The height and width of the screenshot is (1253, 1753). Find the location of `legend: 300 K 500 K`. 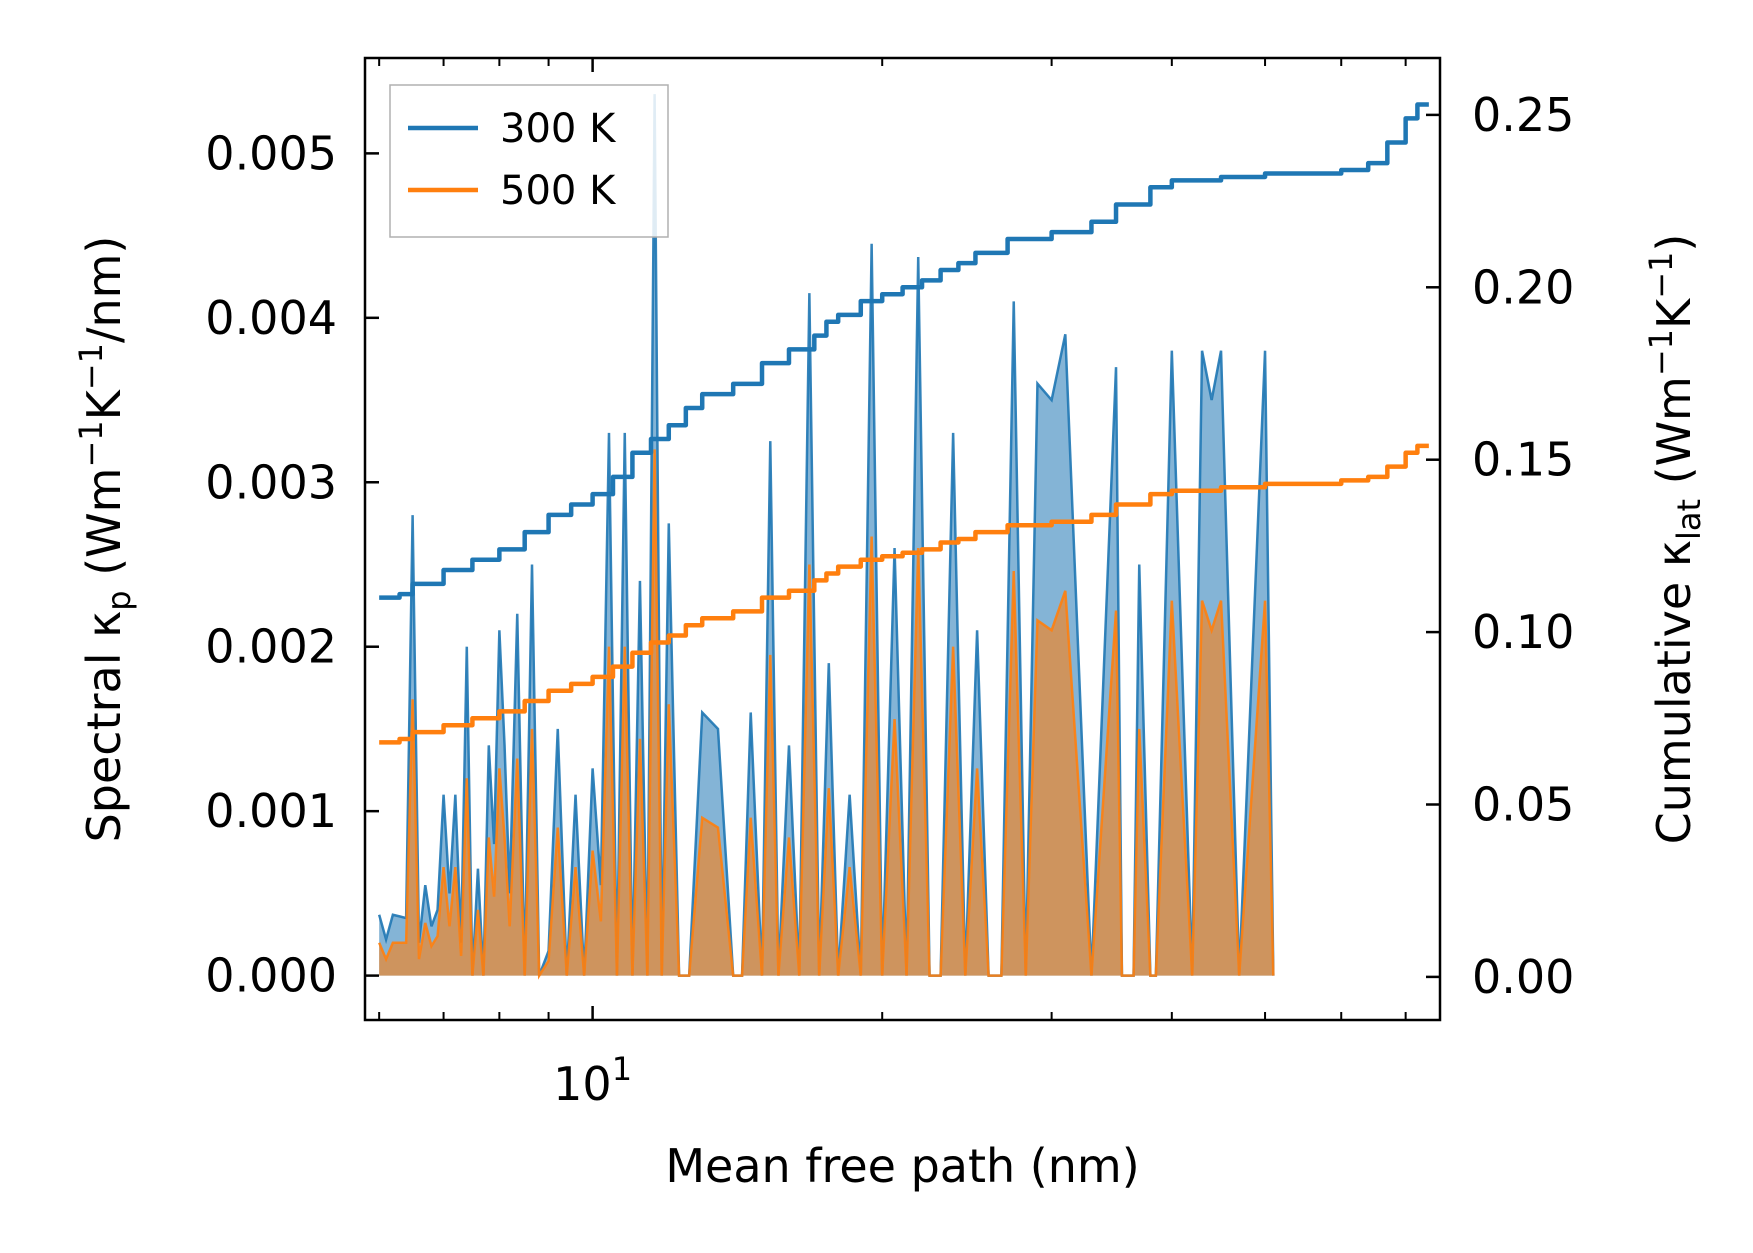

legend: 300 K 500 K is located at coordinates (529, 161).